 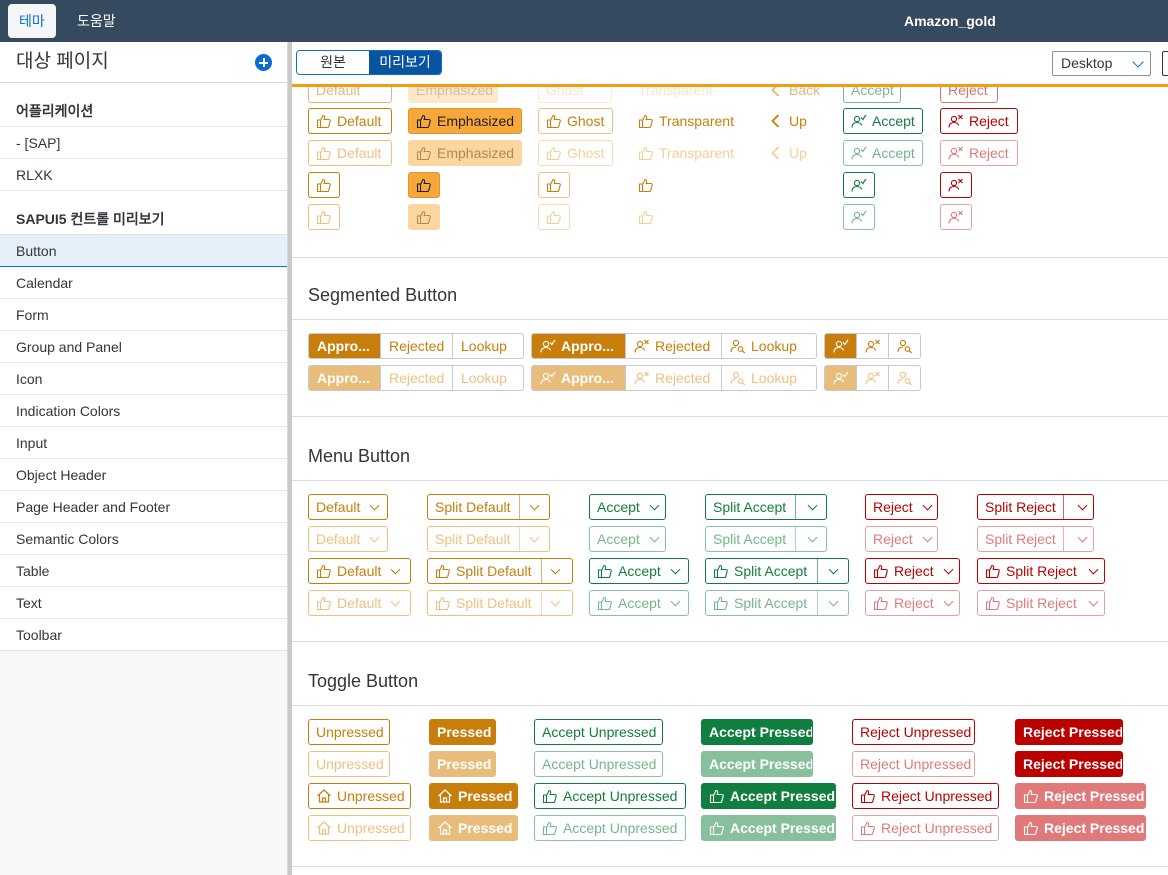 What do you see at coordinates (32, 21) in the screenshot?
I see `tab-theme: 테마` at bounding box center [32, 21].